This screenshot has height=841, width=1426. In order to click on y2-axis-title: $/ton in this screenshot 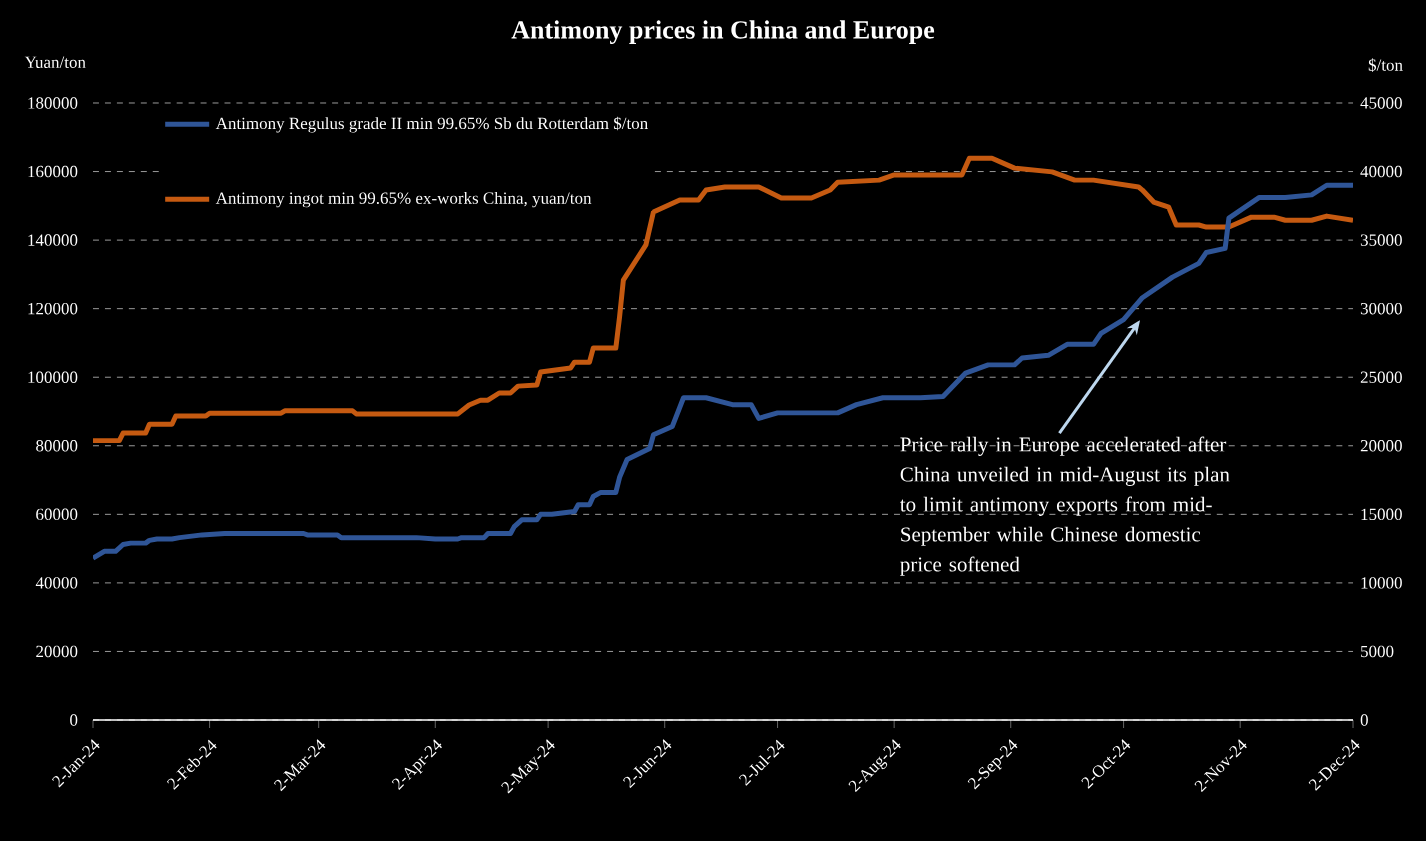, I will do `click(1385, 65)`.